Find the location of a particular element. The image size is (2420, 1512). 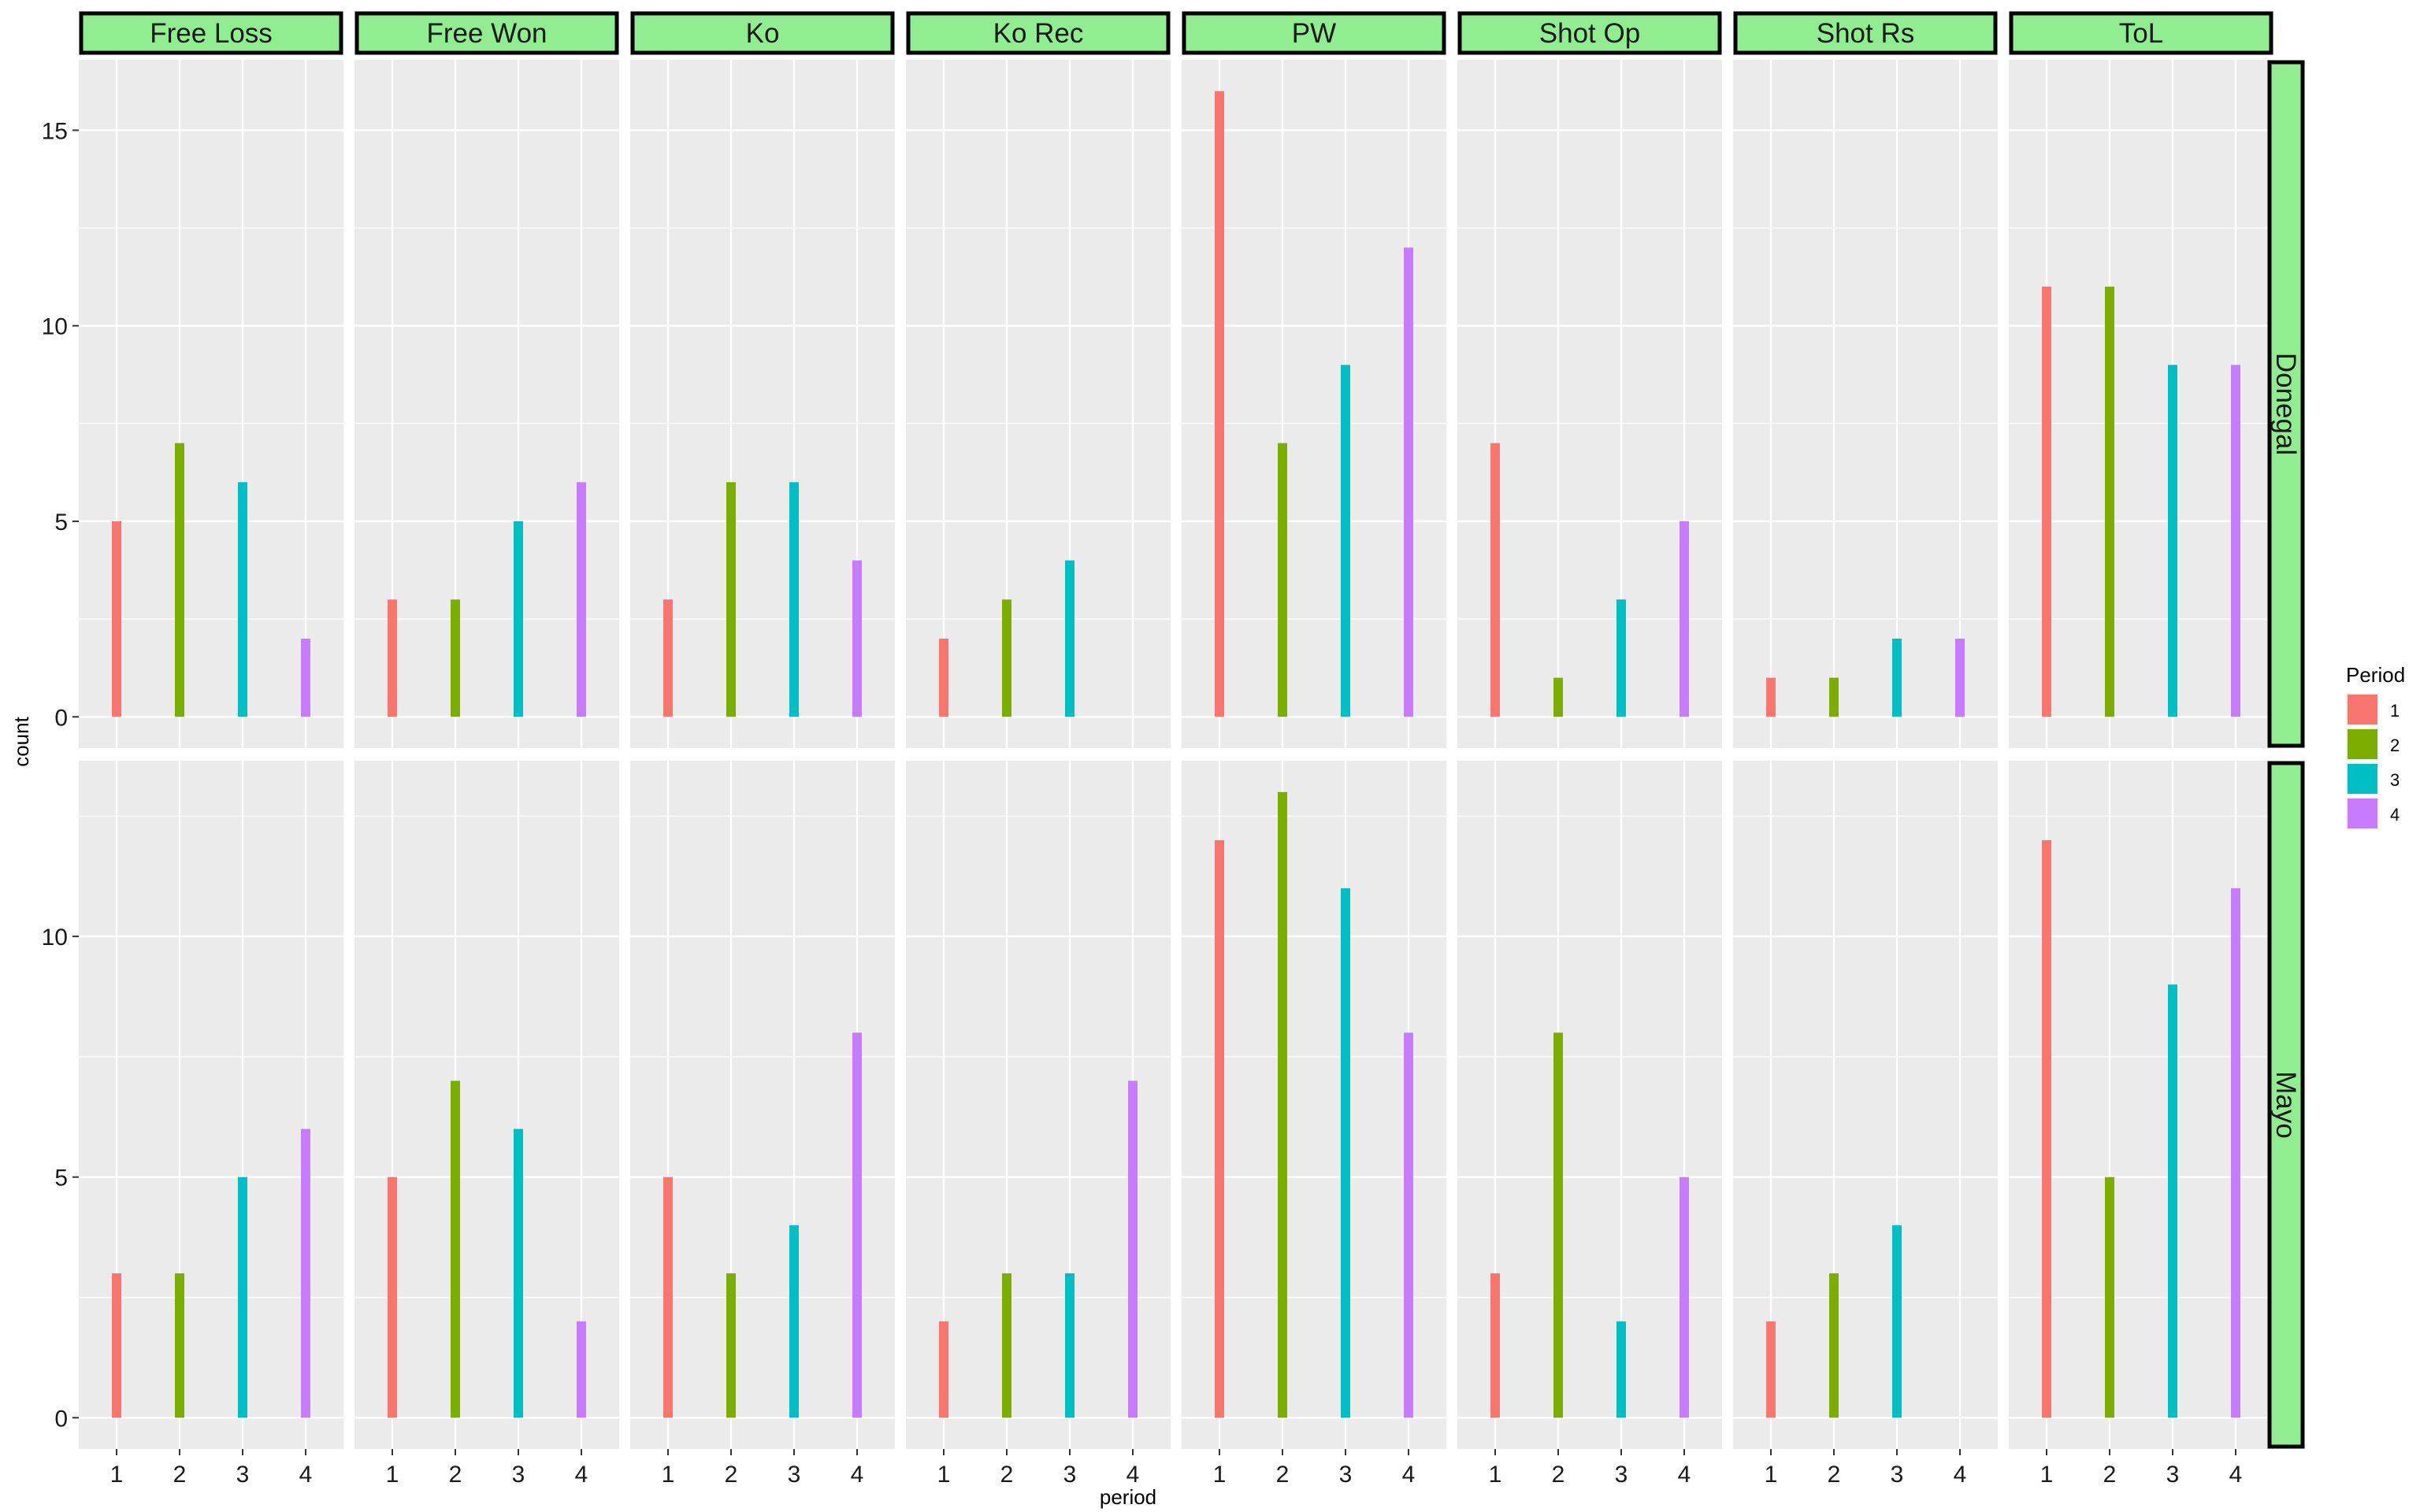

strip-label: Free Won is located at coordinates (486, 33).